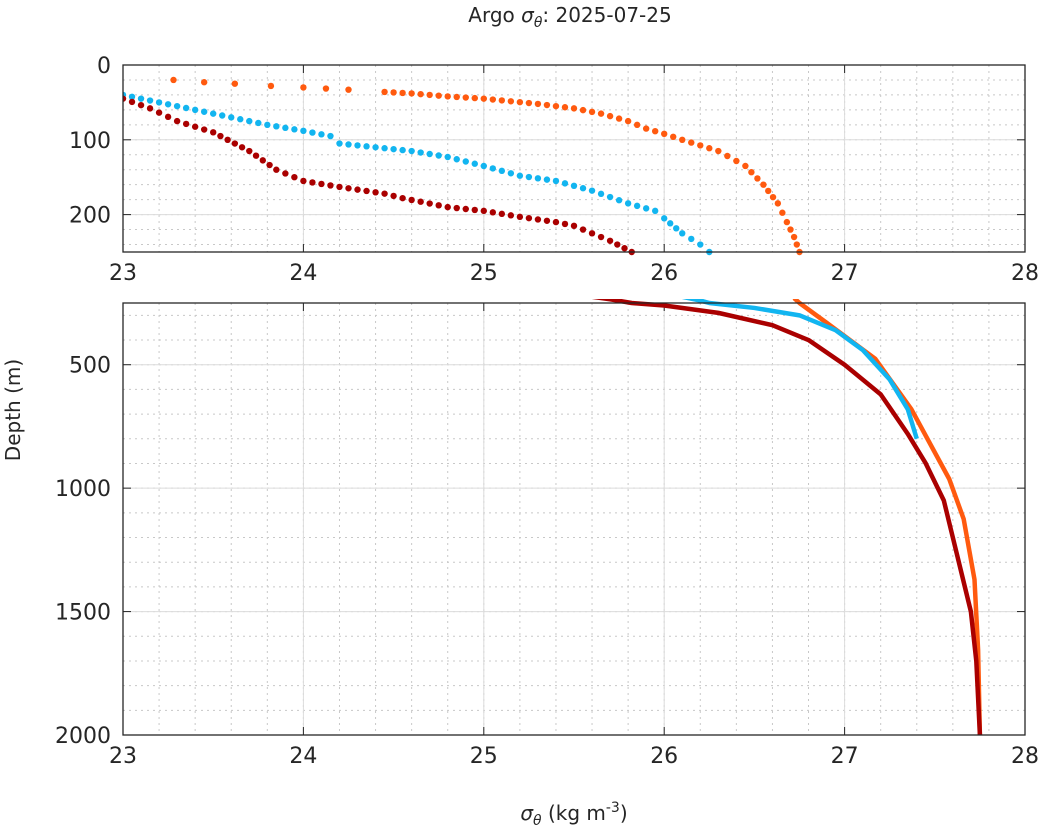  What do you see at coordinates (573, 814) in the screenshot?
I see `x-axis-label: σθ (kg m-3)` at bounding box center [573, 814].